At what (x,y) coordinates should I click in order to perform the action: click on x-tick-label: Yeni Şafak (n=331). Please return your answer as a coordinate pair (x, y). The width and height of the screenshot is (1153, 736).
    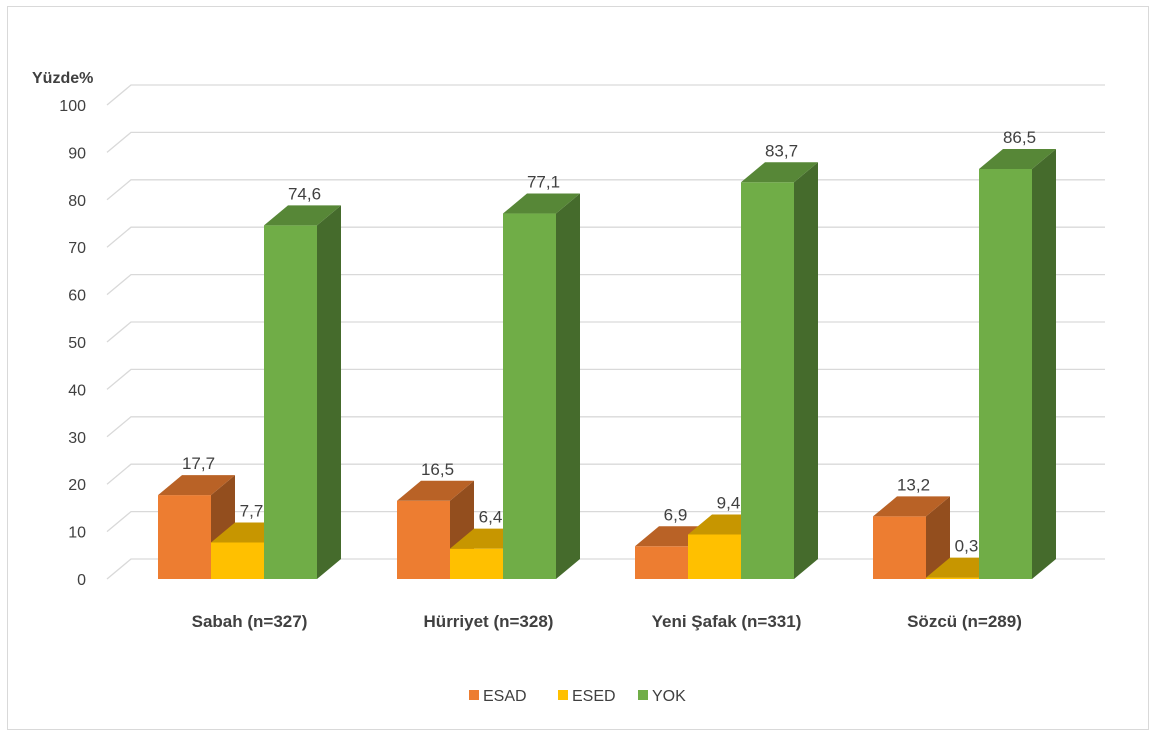
    Looking at the image, I should click on (727, 621).